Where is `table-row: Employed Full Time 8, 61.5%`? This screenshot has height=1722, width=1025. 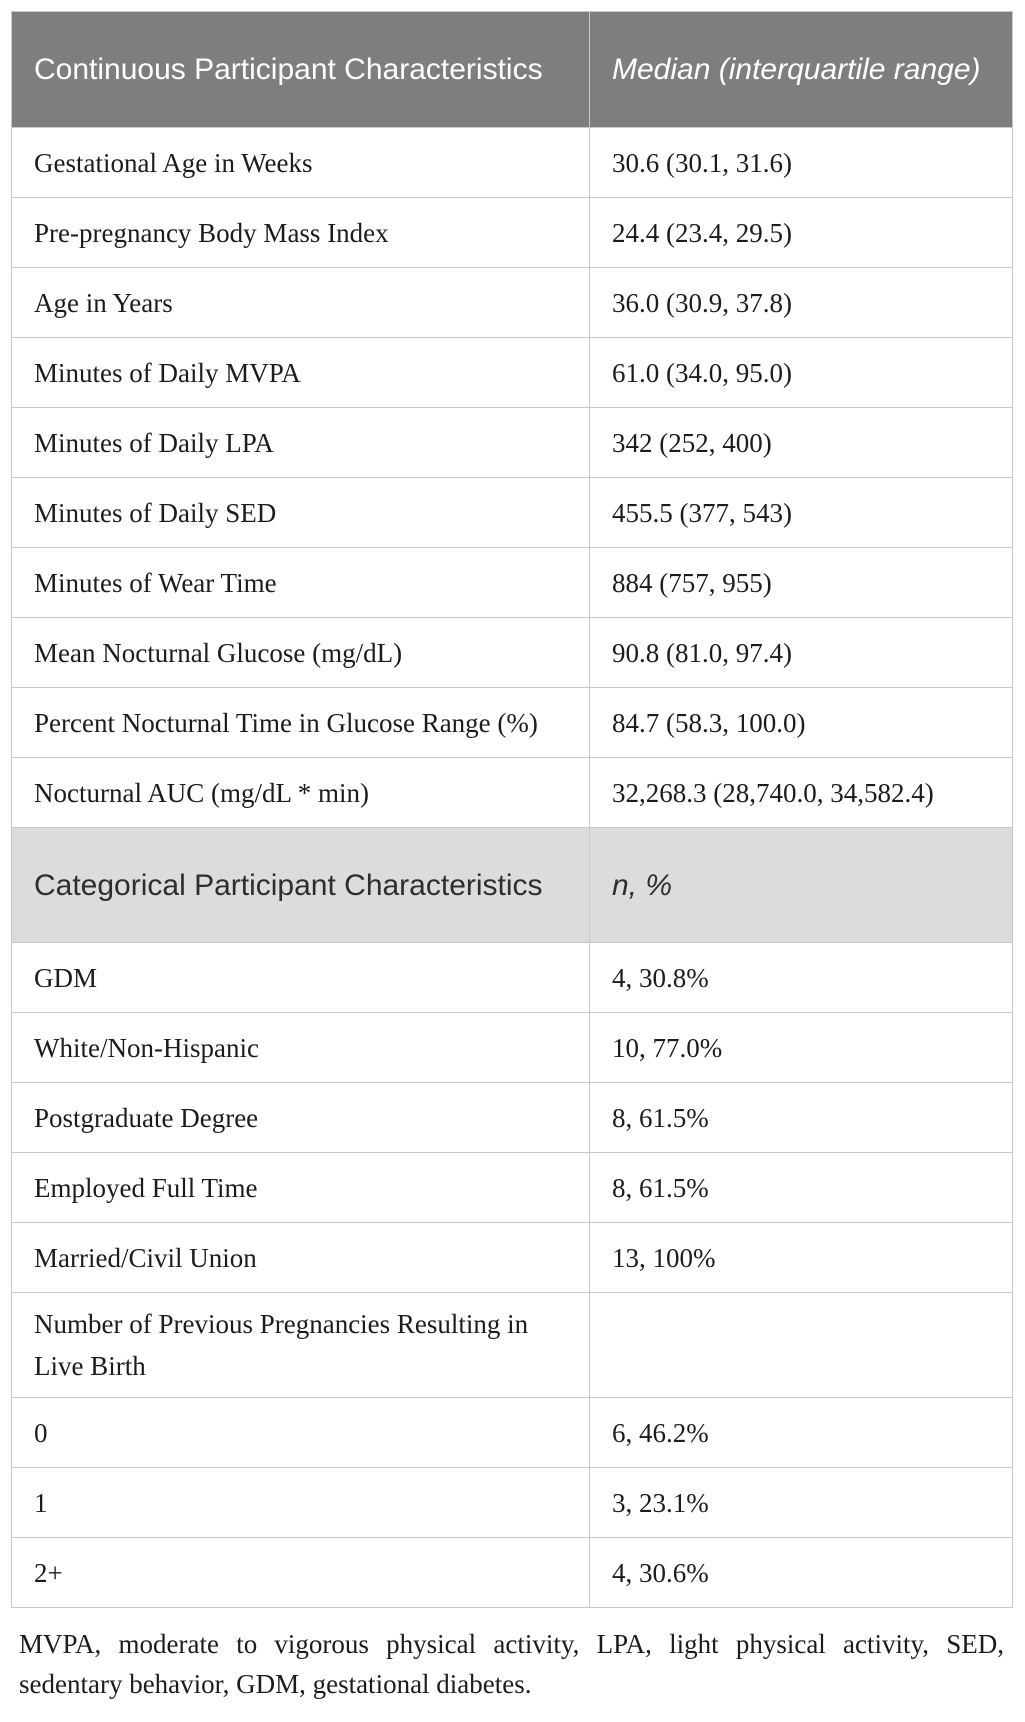 table-row: Employed Full Time 8, 61.5% is located at coordinates (512, 1187).